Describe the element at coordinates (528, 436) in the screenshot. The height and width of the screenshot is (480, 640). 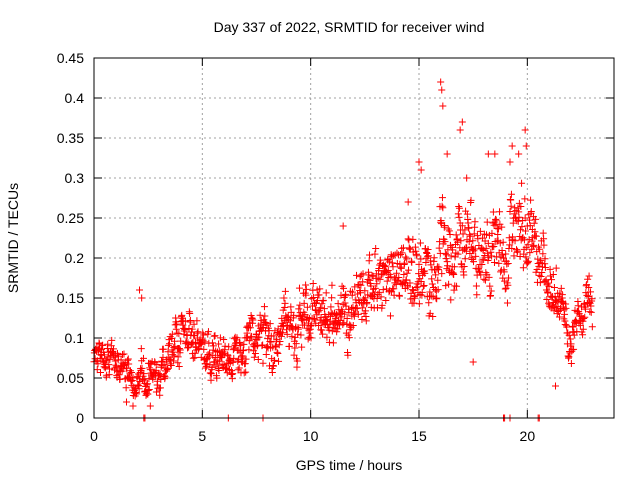
I see `x-tick-label: 20` at that location.